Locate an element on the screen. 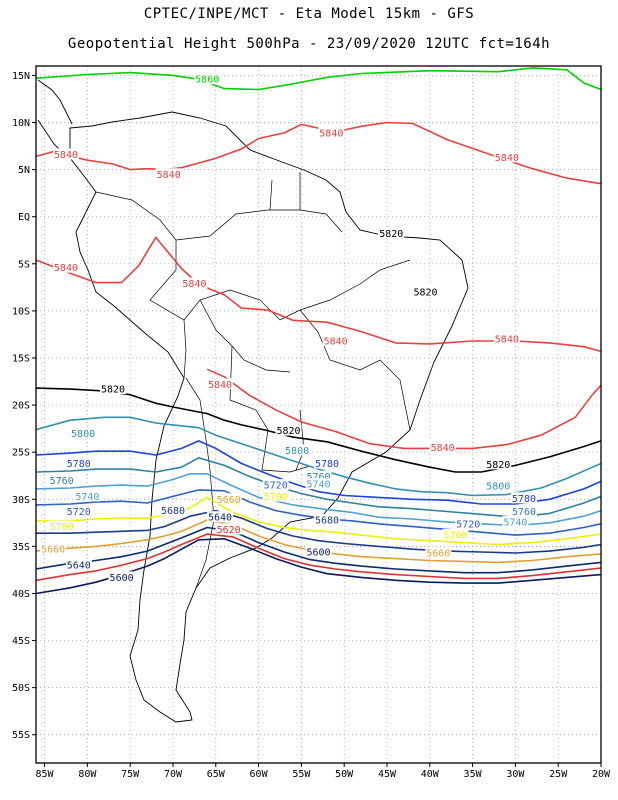  x-tick-label: 60W is located at coordinates (259, 774).